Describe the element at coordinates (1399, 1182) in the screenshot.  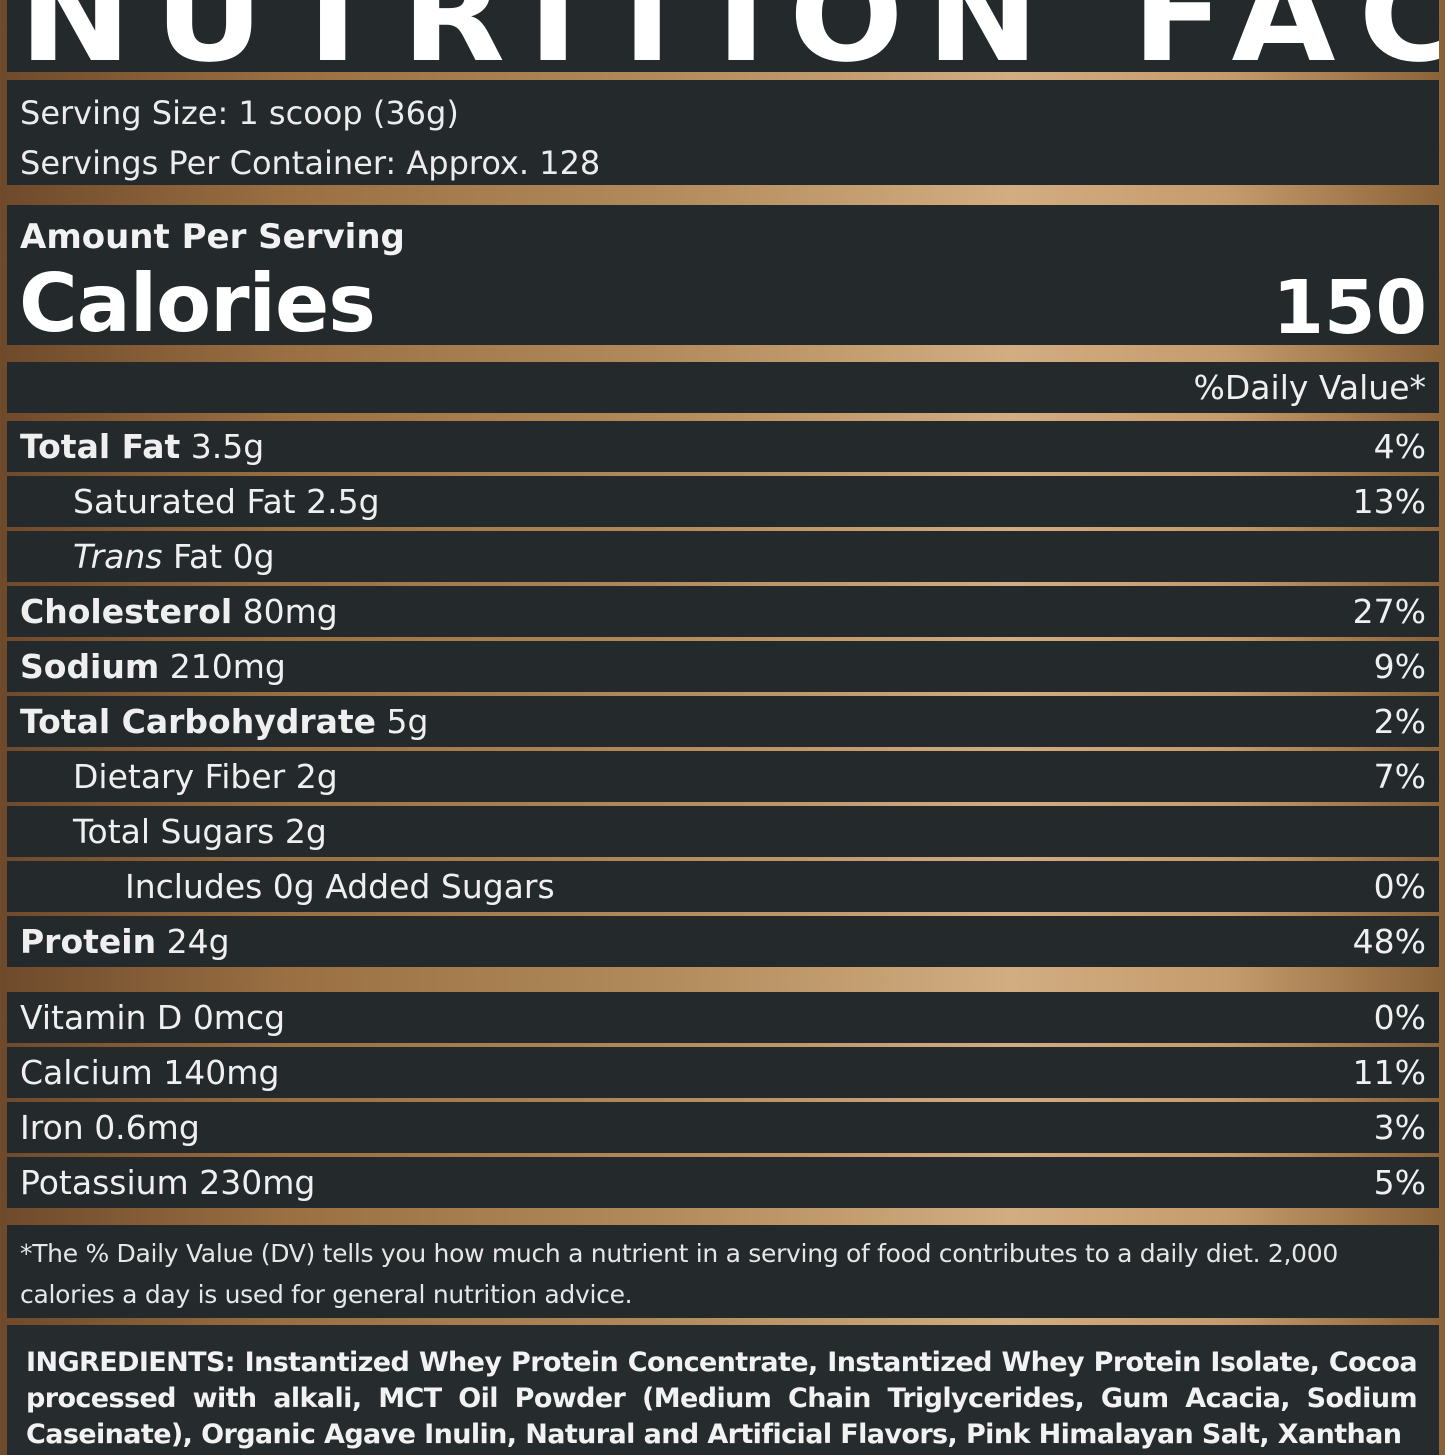
I see `vitamin-dv: 5%` at that location.